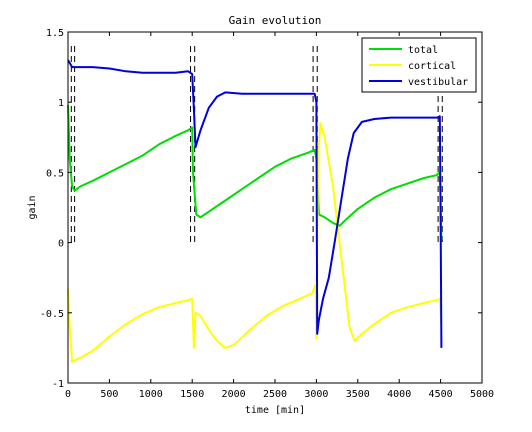 The image size is (532, 432). I want to click on x-tick-label: 1500, so click(192, 394).